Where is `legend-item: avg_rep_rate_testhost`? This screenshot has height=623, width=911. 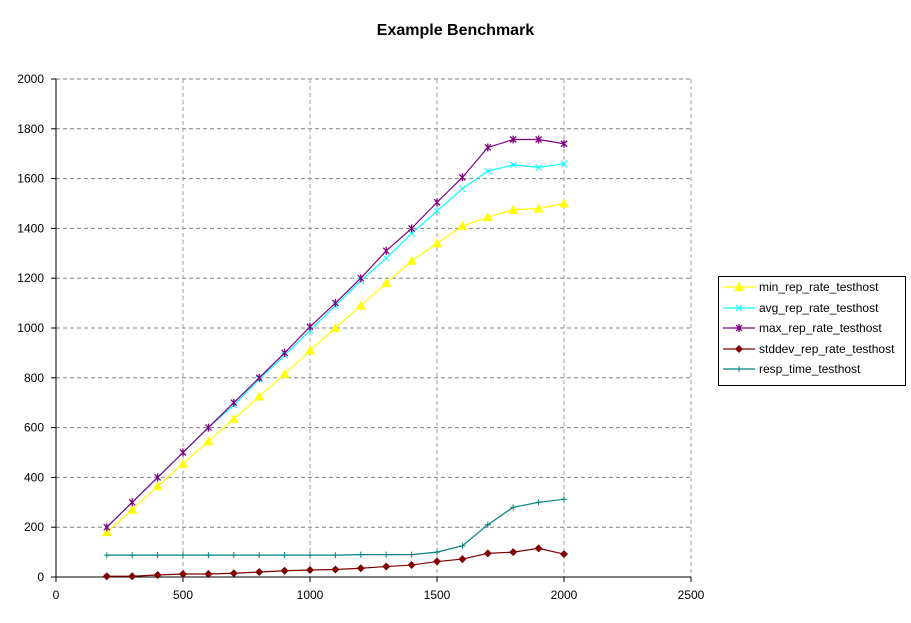
legend-item: avg_rep_rate_testhost is located at coordinates (812, 308).